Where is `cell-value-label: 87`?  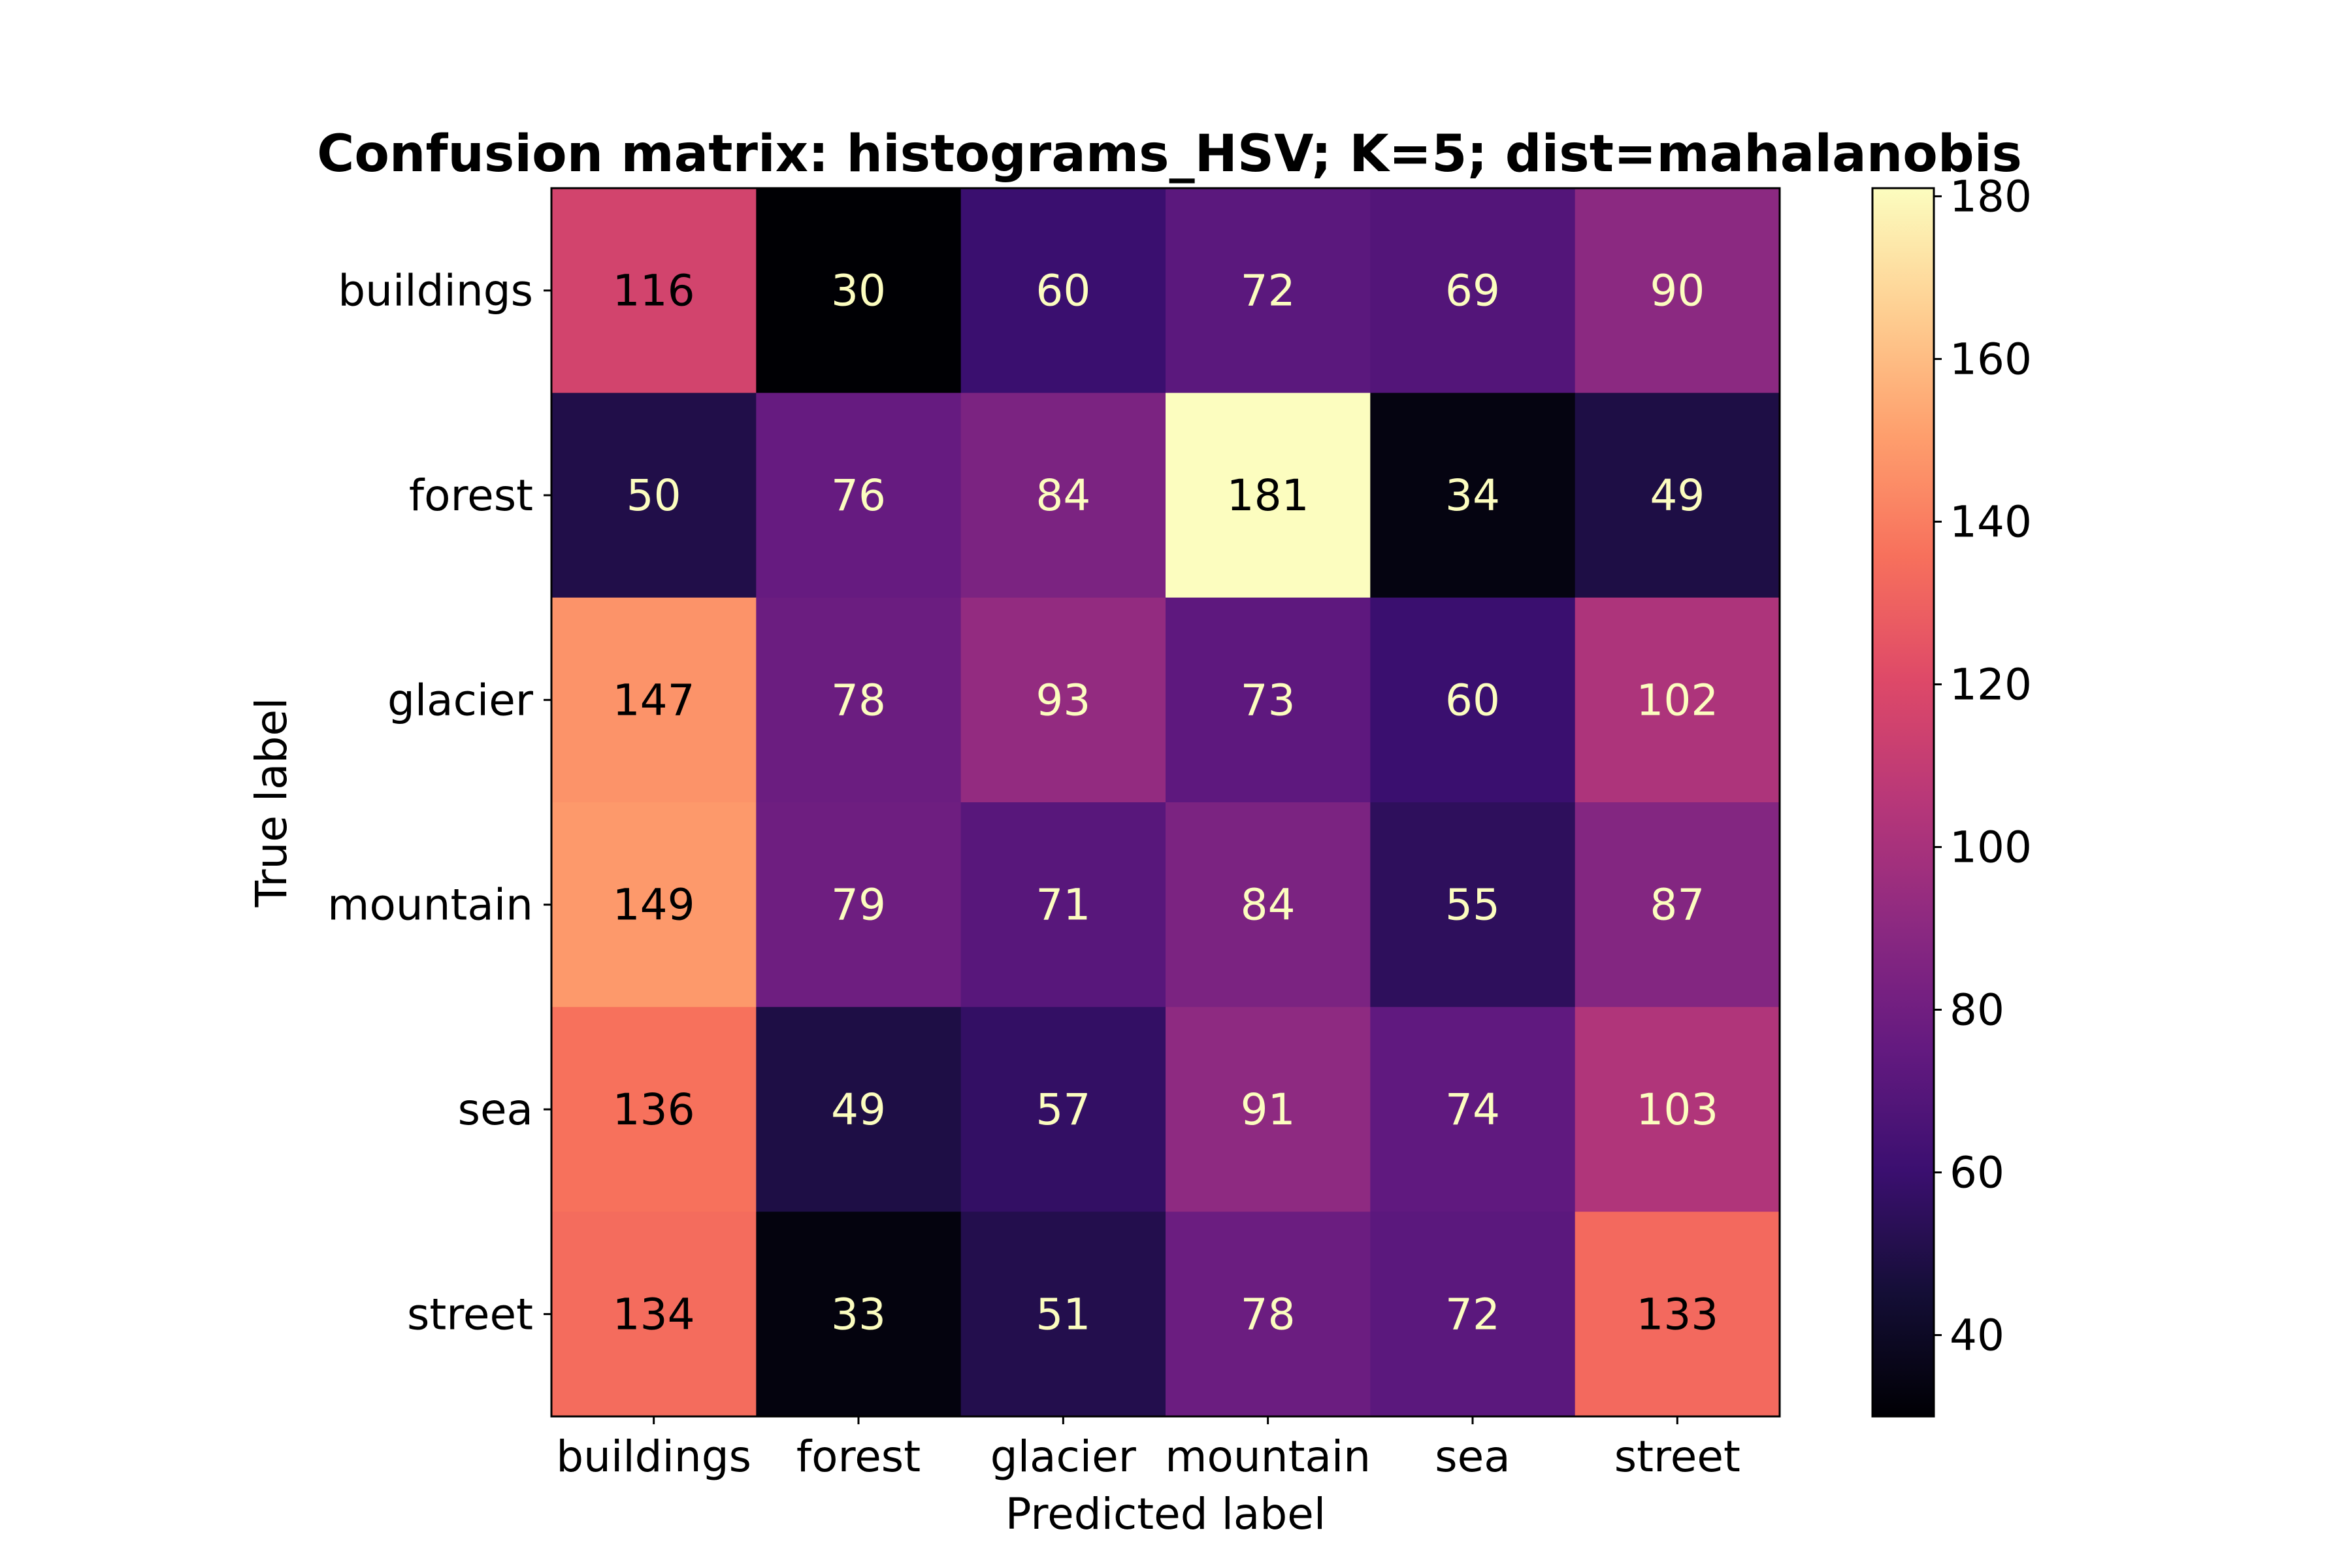
cell-value-label: 87 is located at coordinates (1677, 905).